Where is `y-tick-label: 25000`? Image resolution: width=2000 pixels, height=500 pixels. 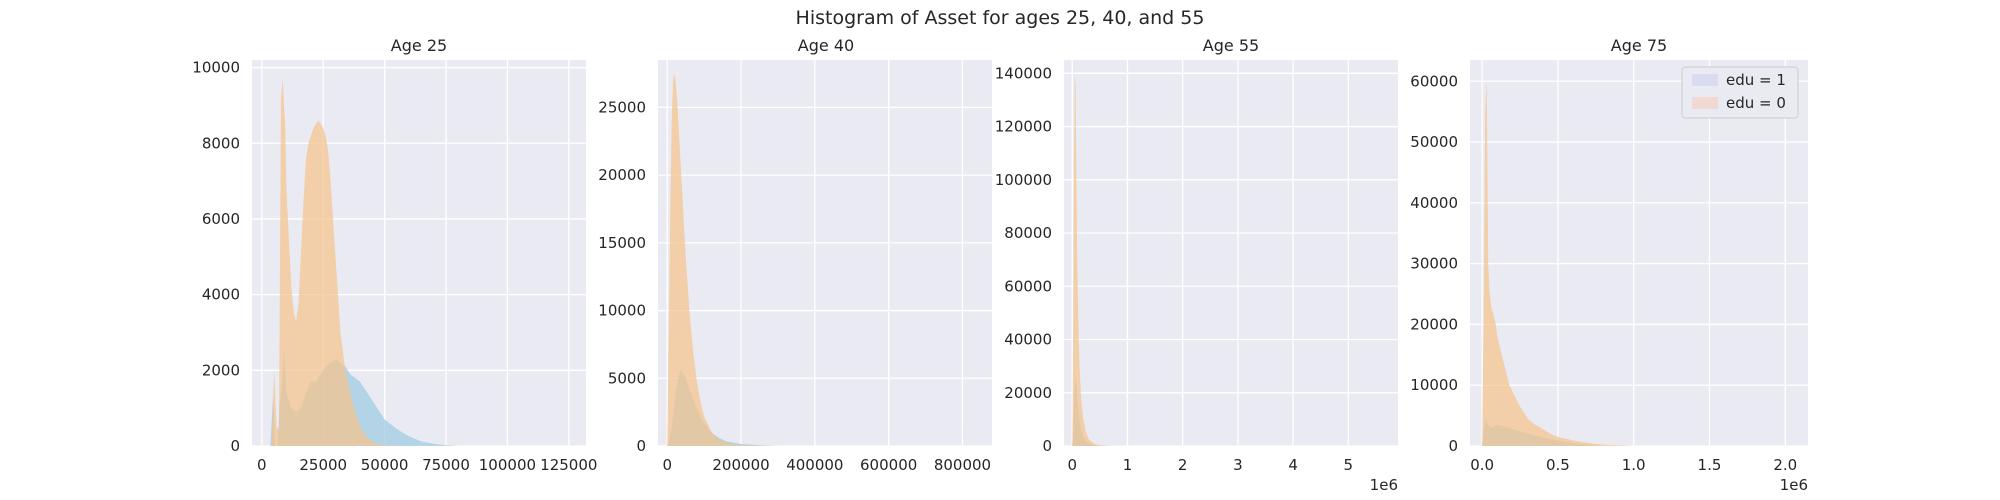 y-tick-label: 25000 is located at coordinates (622, 107).